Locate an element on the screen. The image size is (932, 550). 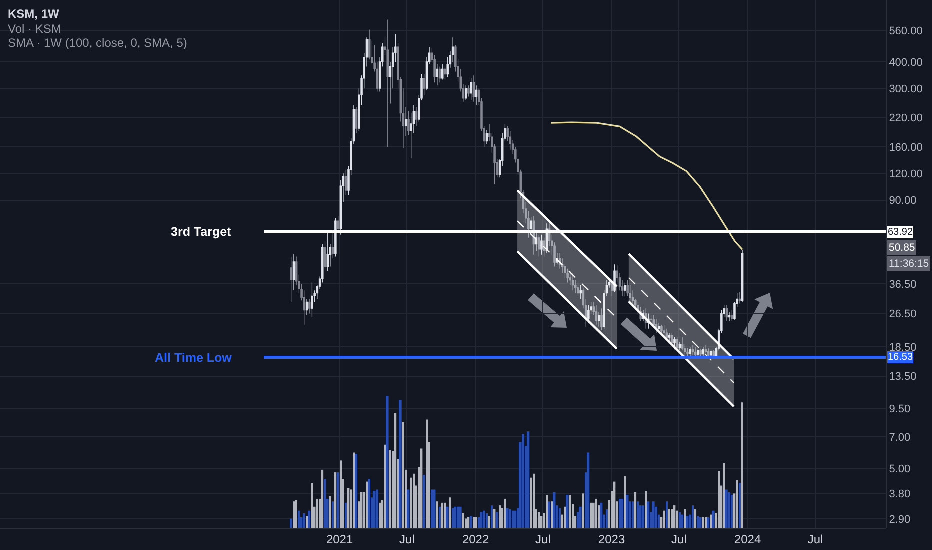
chart-title: Vol · KSM is located at coordinates (35, 29).